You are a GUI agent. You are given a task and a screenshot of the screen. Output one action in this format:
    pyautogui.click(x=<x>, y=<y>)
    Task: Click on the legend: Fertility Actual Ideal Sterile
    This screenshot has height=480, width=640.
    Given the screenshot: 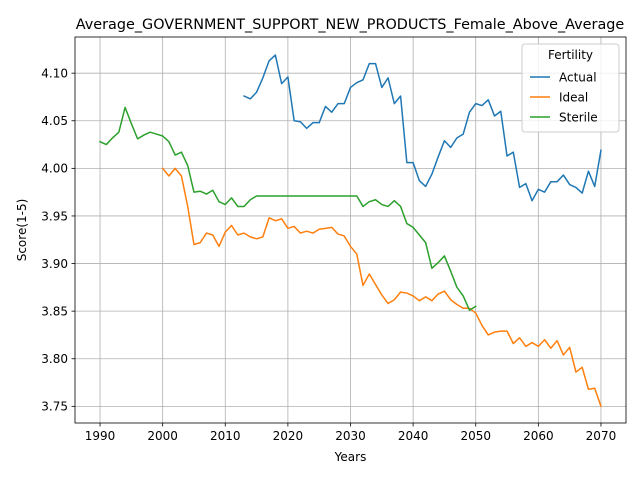 What is the action you would take?
    pyautogui.click(x=570, y=88)
    